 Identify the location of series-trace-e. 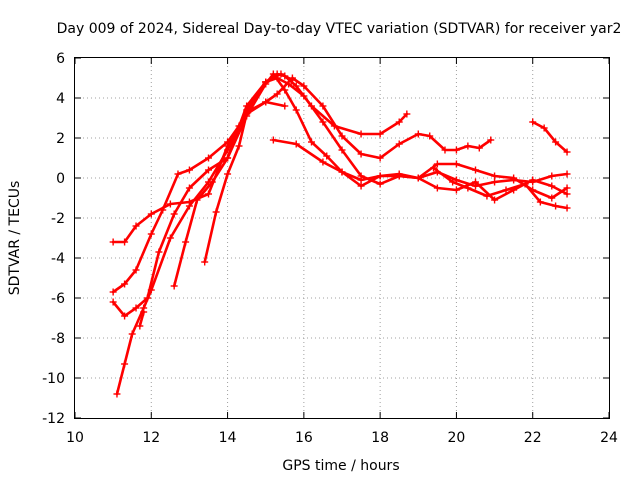
(142, 319).